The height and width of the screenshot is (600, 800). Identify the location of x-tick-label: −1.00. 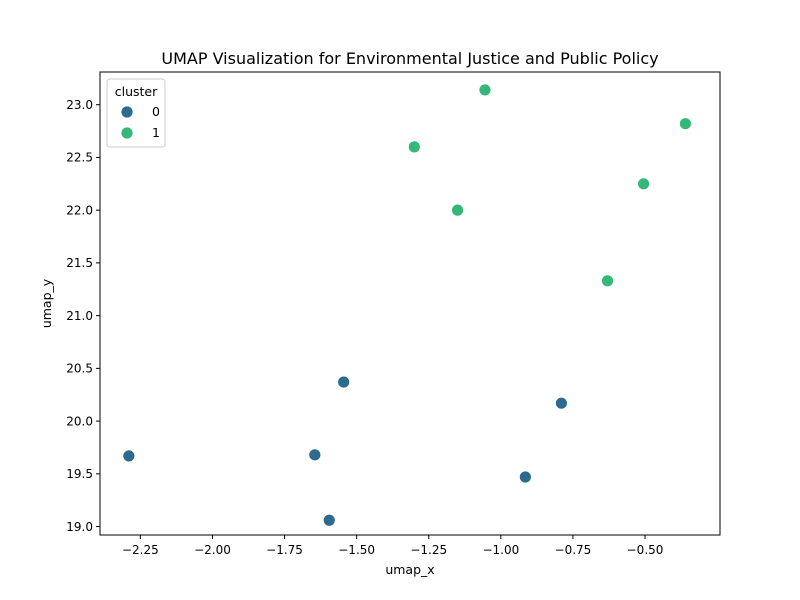
(500, 550).